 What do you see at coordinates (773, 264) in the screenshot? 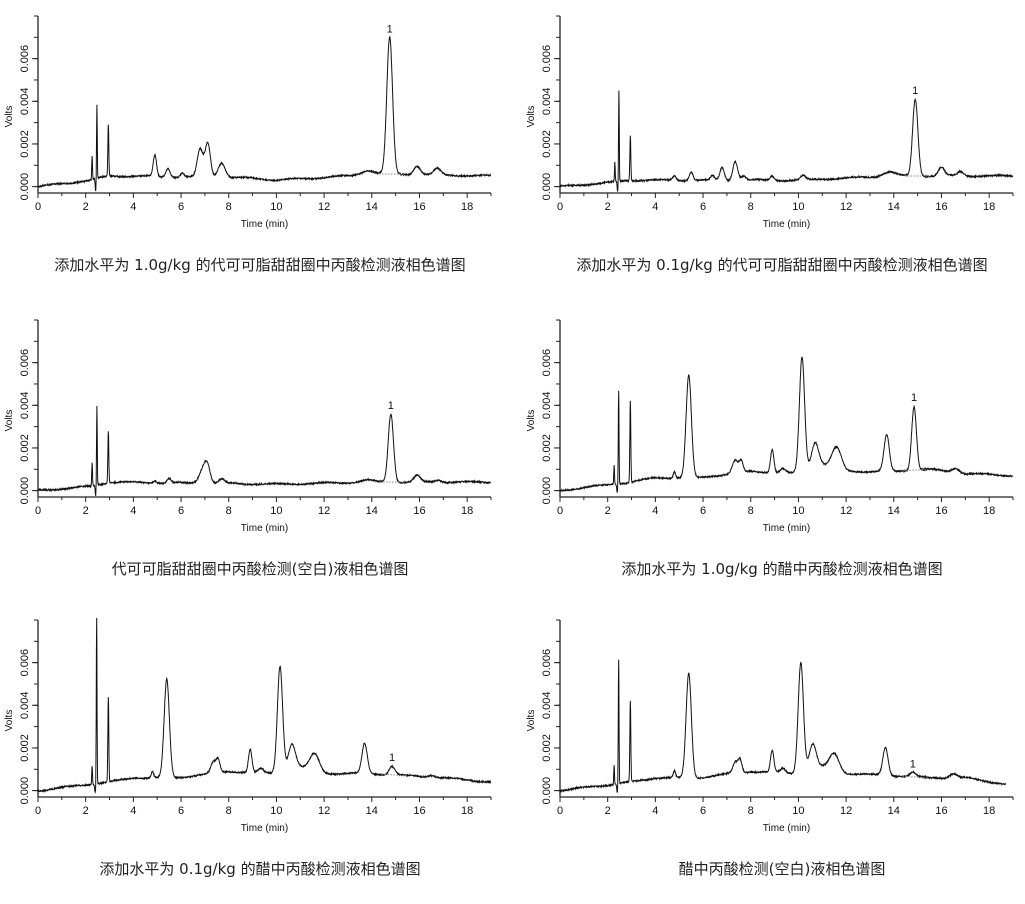
I see `chart-caption: 添加水平为 0.1g/kg 的代可可脂甜甜圈中丙酸检测液相色谱图` at bounding box center [773, 264].